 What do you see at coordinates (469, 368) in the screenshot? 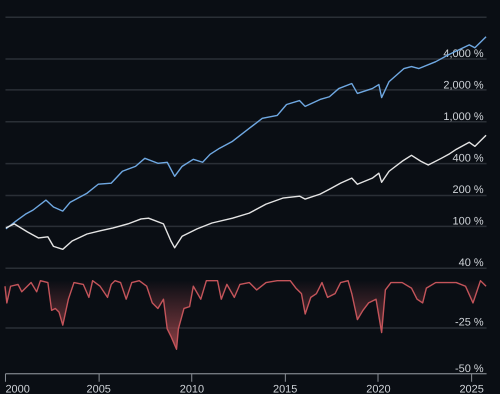
I see `y-tick-label: -50 %` at bounding box center [469, 368].